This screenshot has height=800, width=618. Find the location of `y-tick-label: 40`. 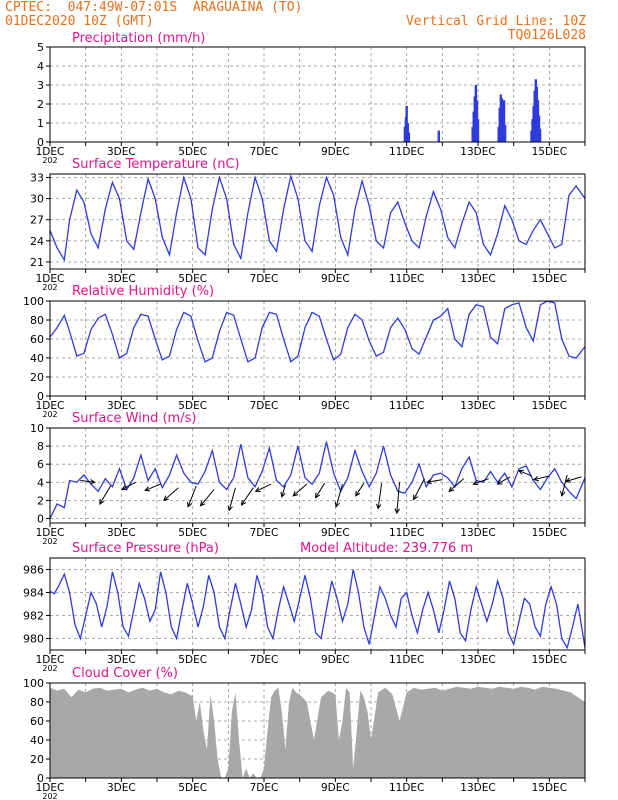

y-tick-label: 40 is located at coordinates (37, 740).